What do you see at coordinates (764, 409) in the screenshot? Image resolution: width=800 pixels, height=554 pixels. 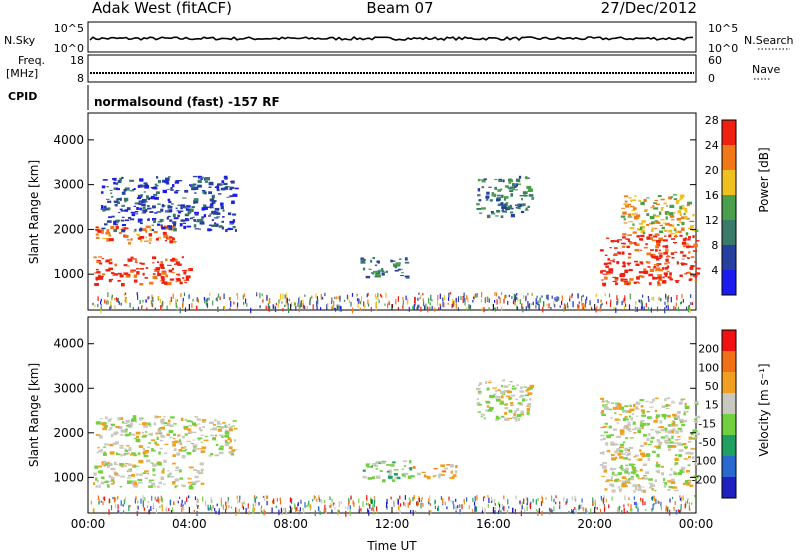 I see `velocity-cbar-label: Velocity [m s⁻¹]` at bounding box center [764, 409].